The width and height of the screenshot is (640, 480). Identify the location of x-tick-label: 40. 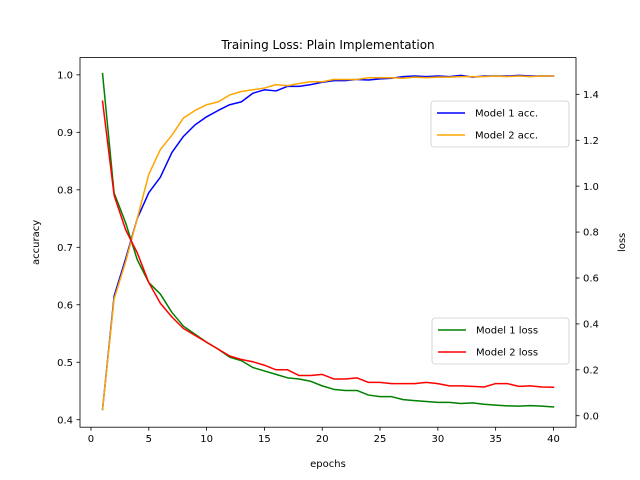
(553, 439).